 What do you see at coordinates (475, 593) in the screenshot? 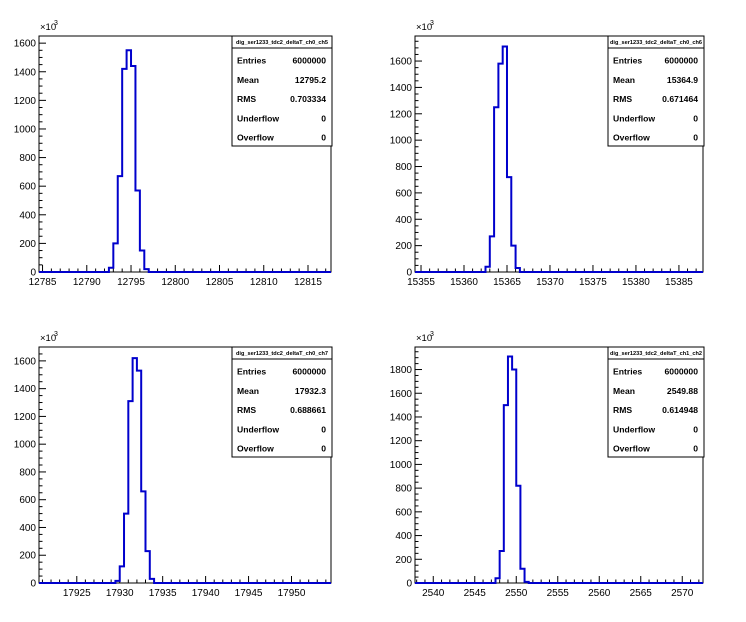
I see `x-tick-label: 2545` at bounding box center [475, 593].